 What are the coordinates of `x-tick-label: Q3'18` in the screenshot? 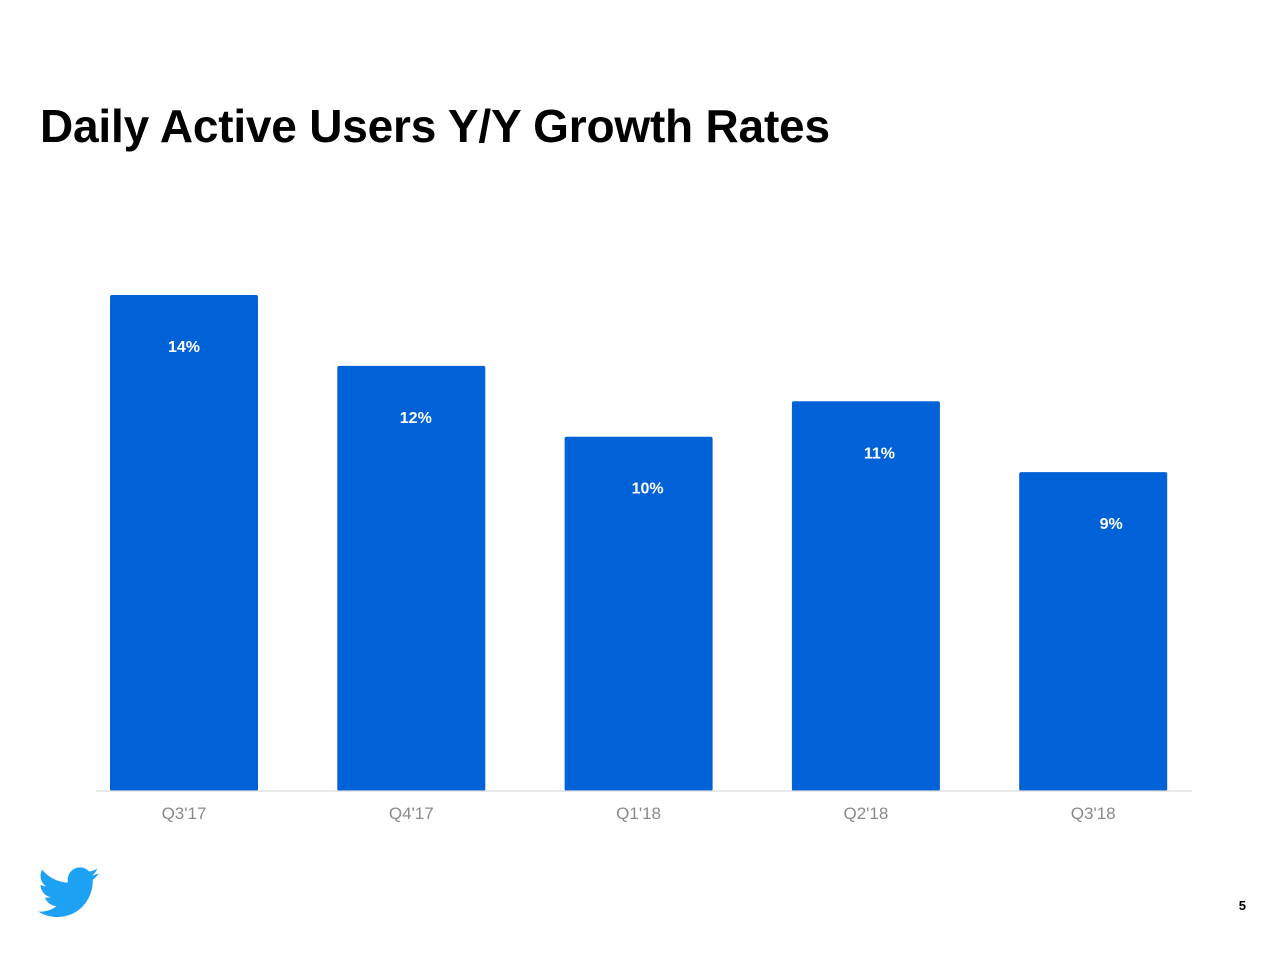 It's located at (1093, 813).